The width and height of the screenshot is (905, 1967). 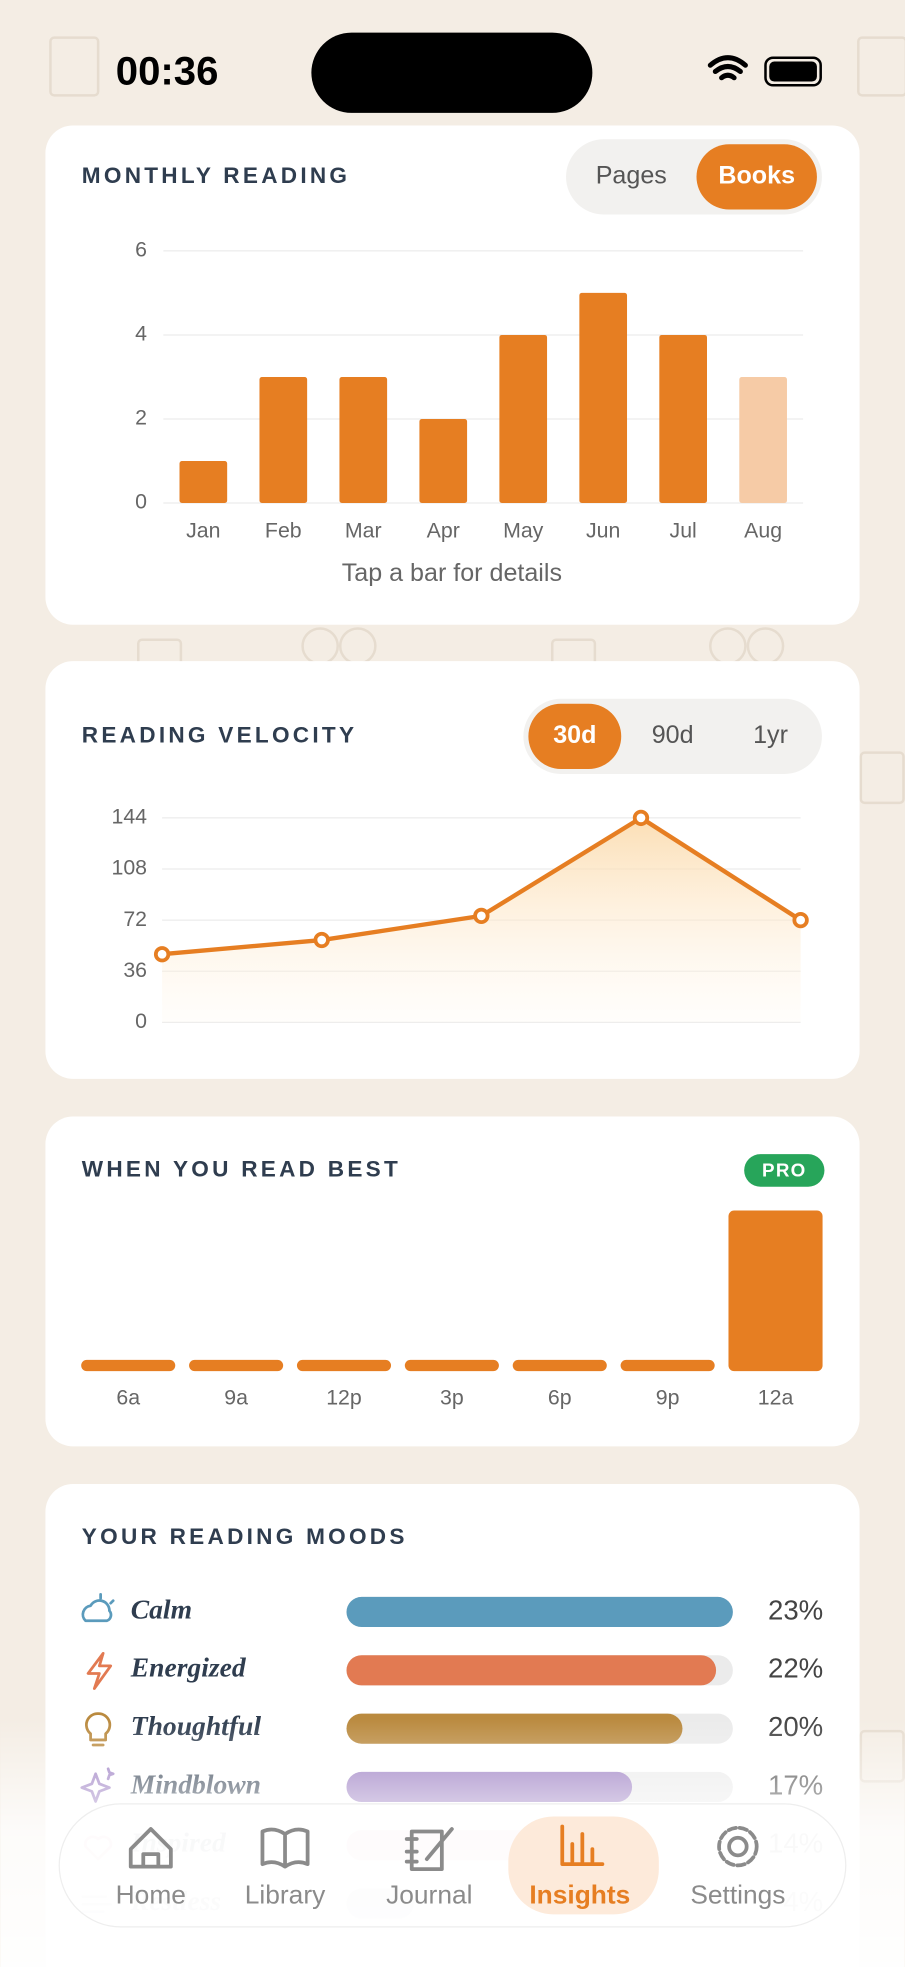 I want to click on tab-label: Insights, so click(x=579, y=1895).